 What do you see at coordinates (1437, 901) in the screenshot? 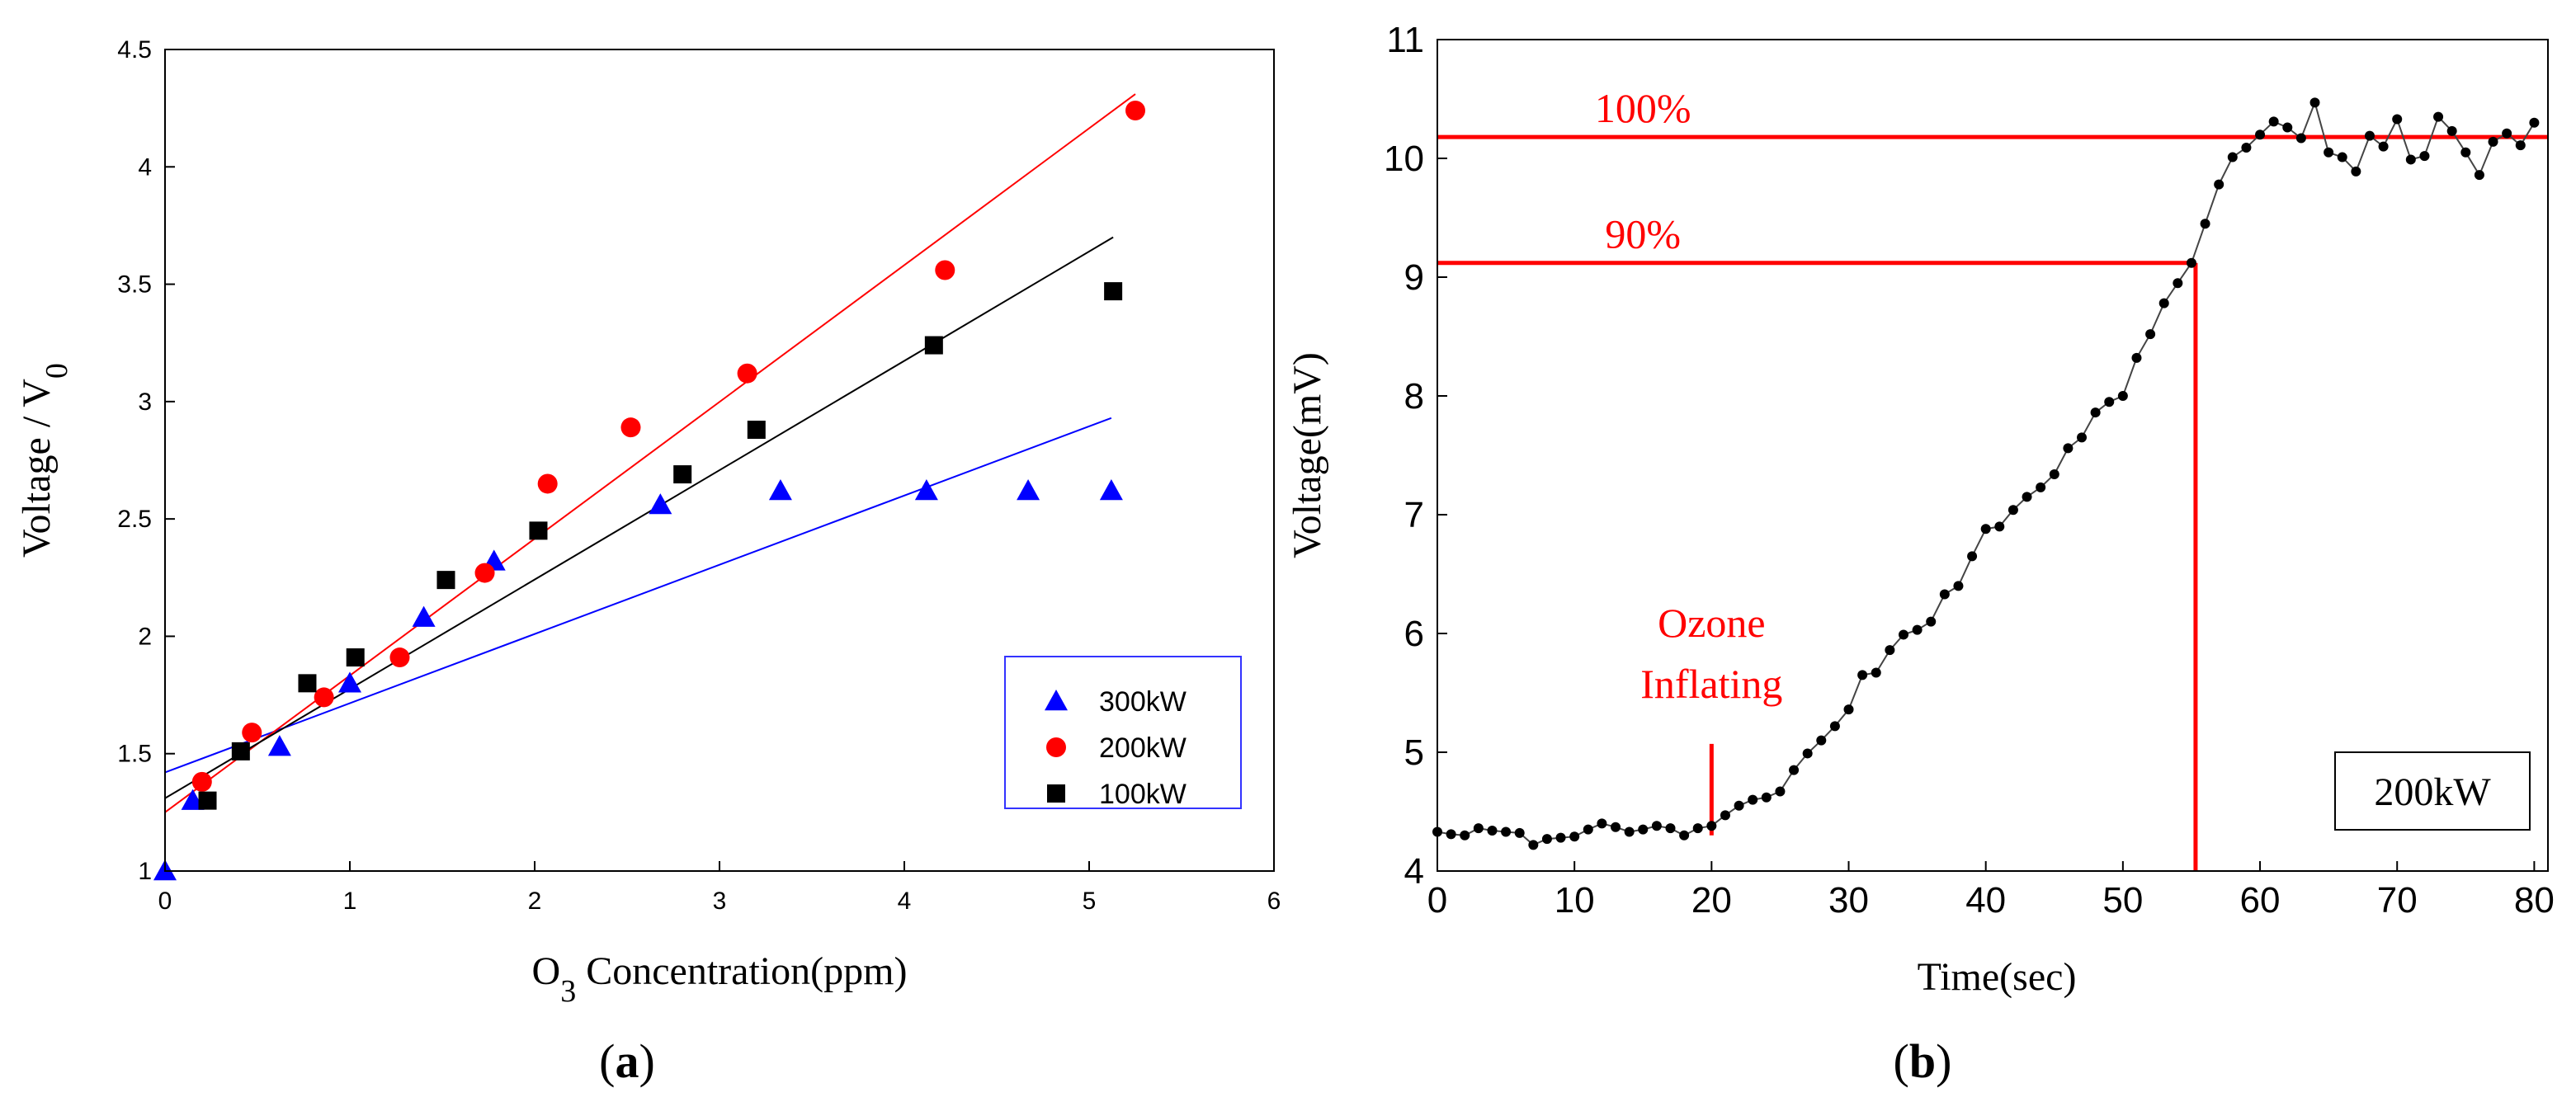
I see `chart-b-xtick-label: 0` at bounding box center [1437, 901].